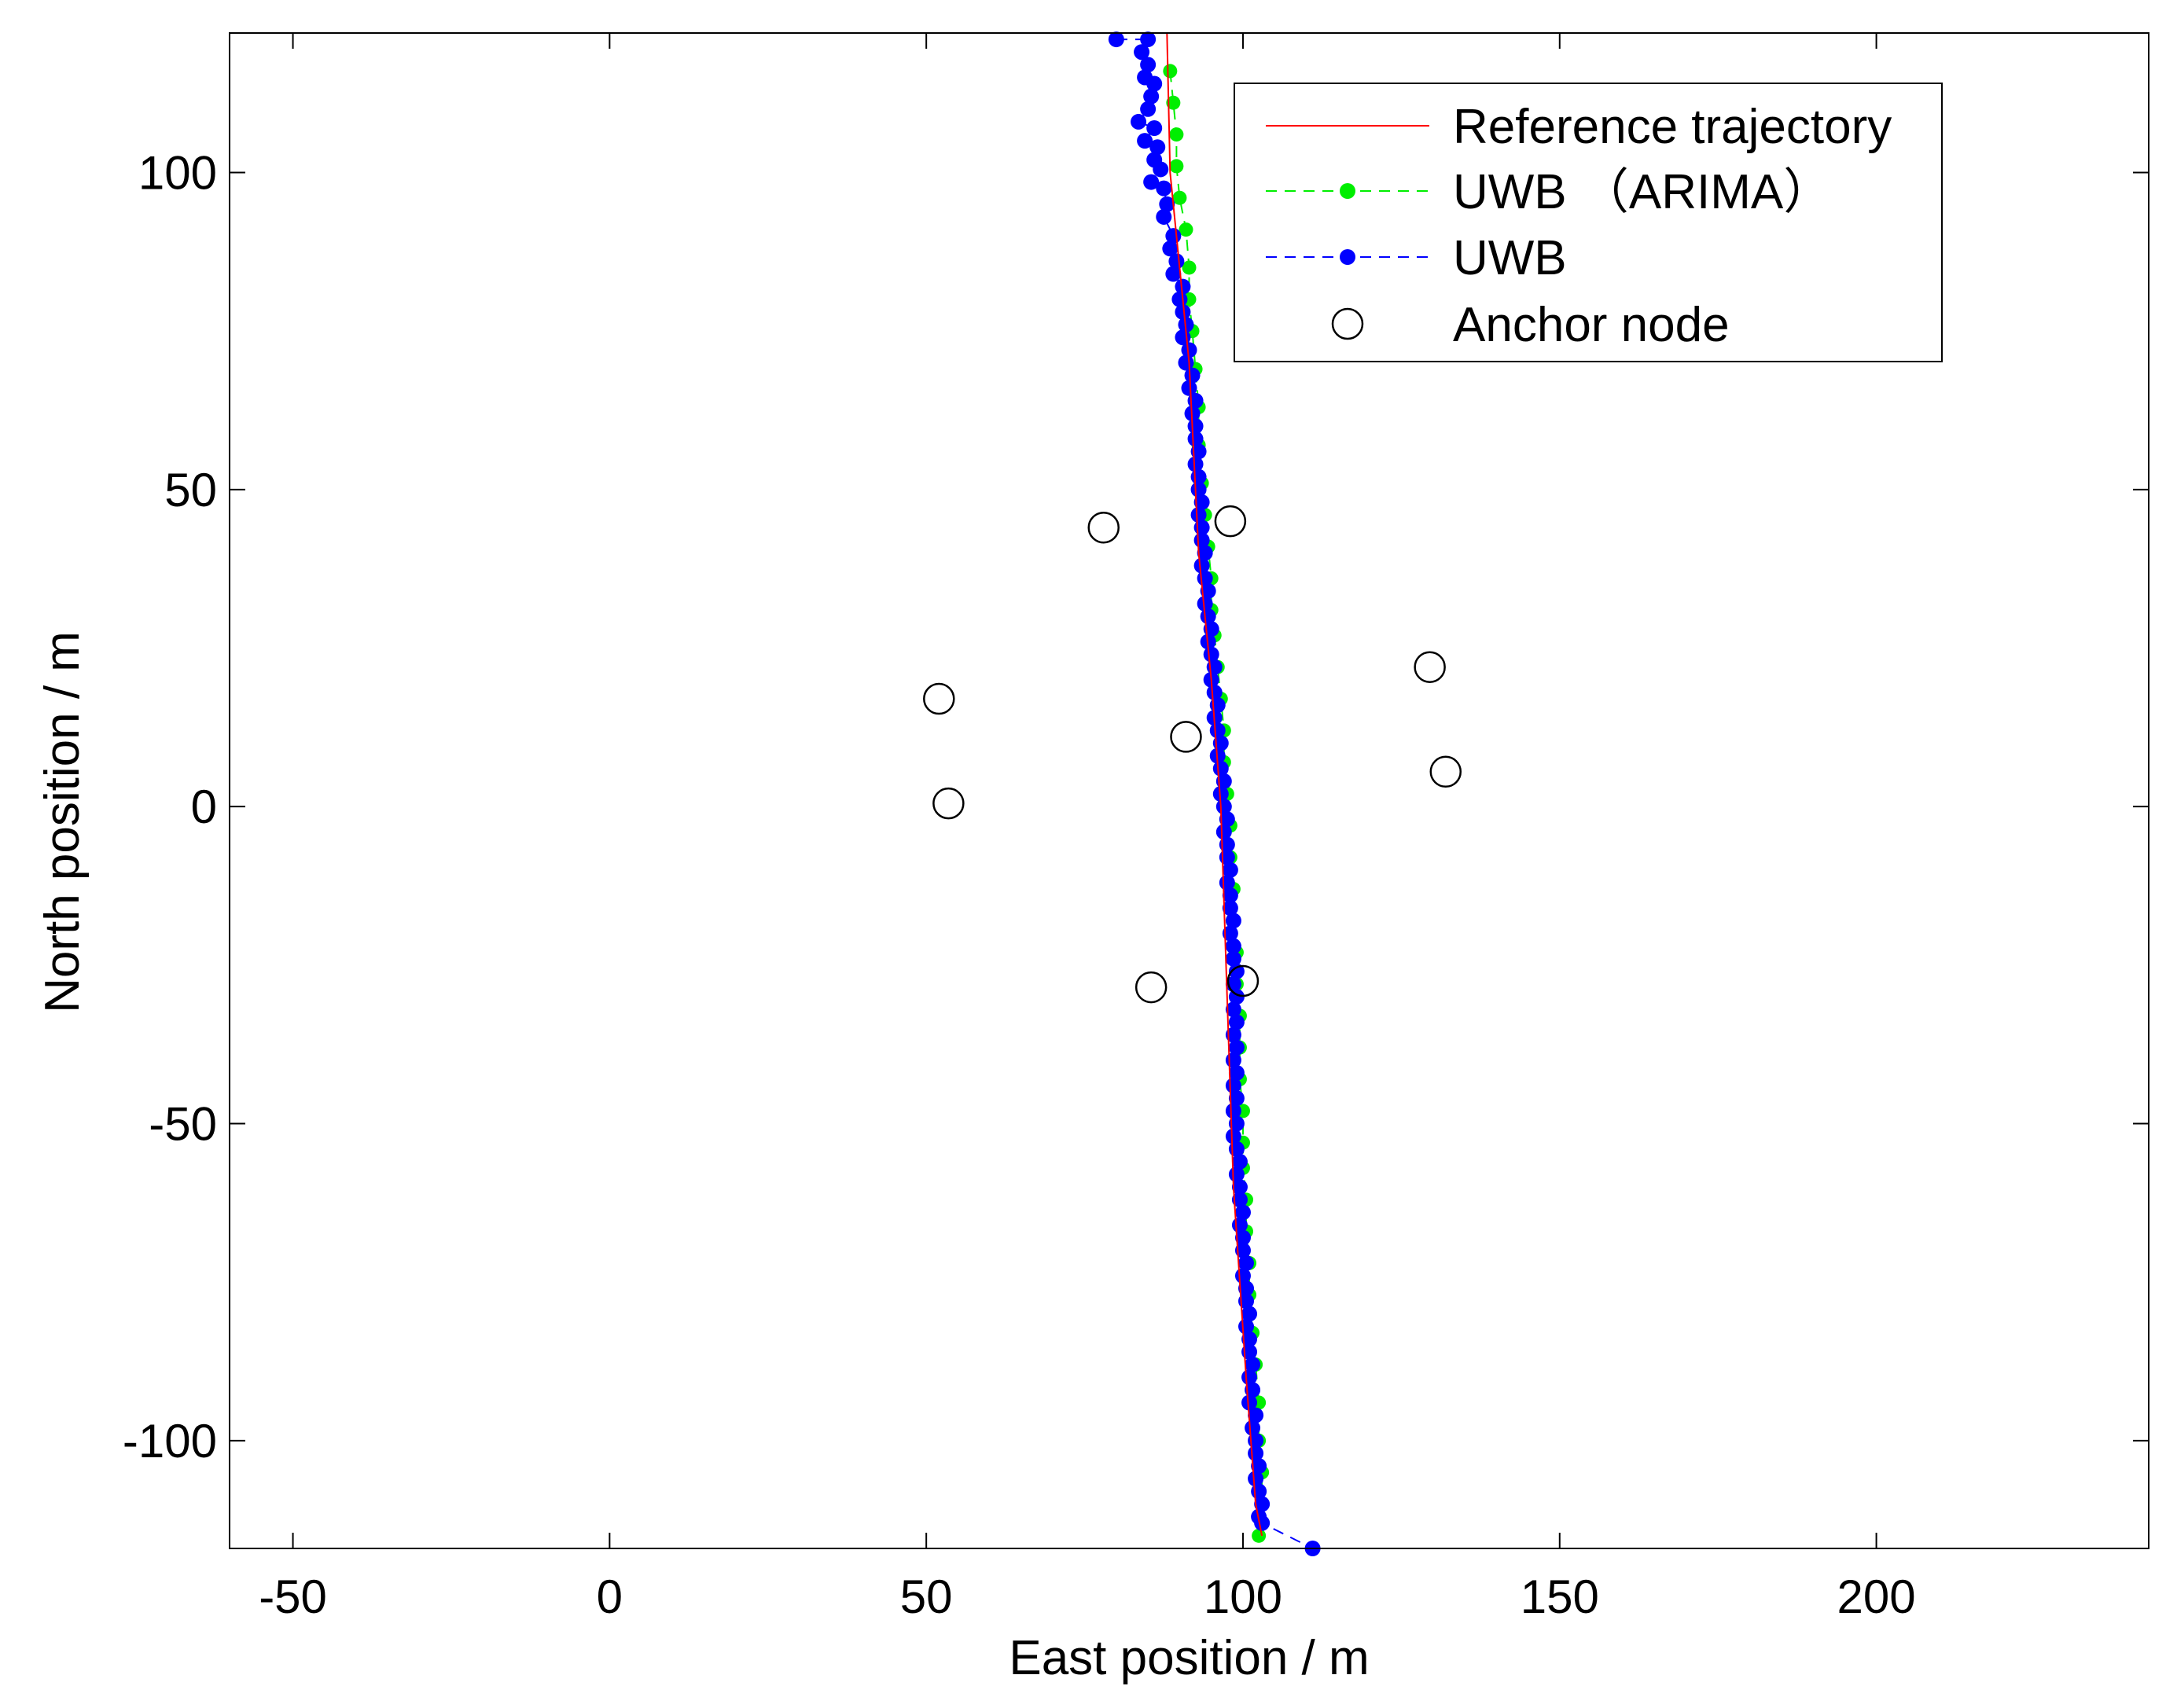 The width and height of the screenshot is (2166, 1708). What do you see at coordinates (1876, 1596) in the screenshot?
I see `x-tick-label: 200` at bounding box center [1876, 1596].